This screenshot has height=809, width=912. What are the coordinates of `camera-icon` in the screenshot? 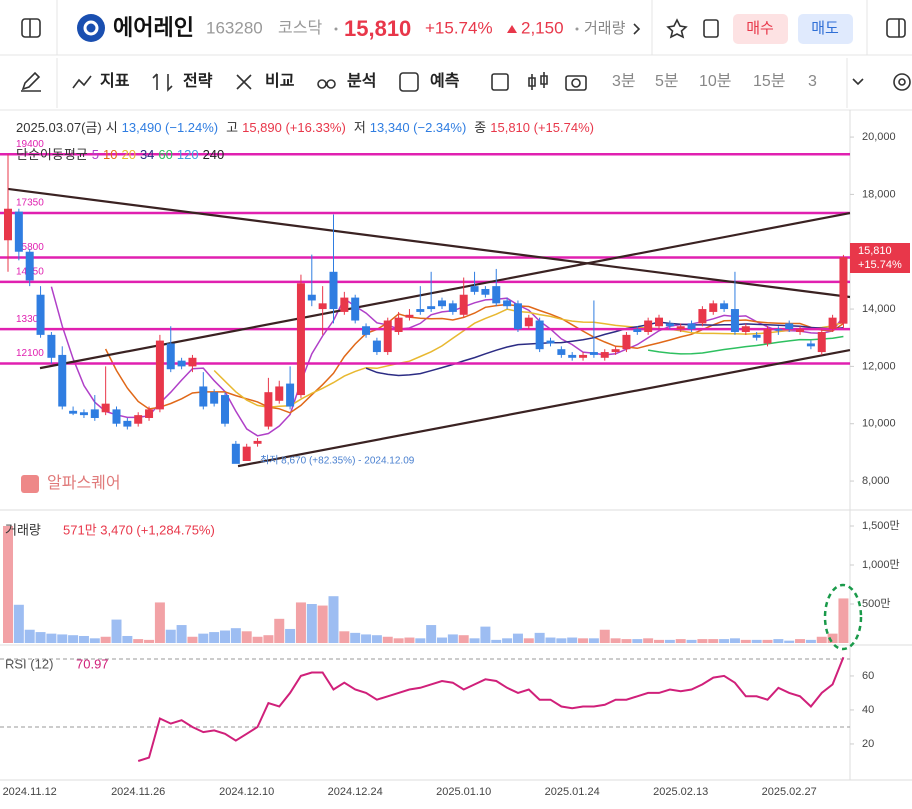 It's located at (576, 83).